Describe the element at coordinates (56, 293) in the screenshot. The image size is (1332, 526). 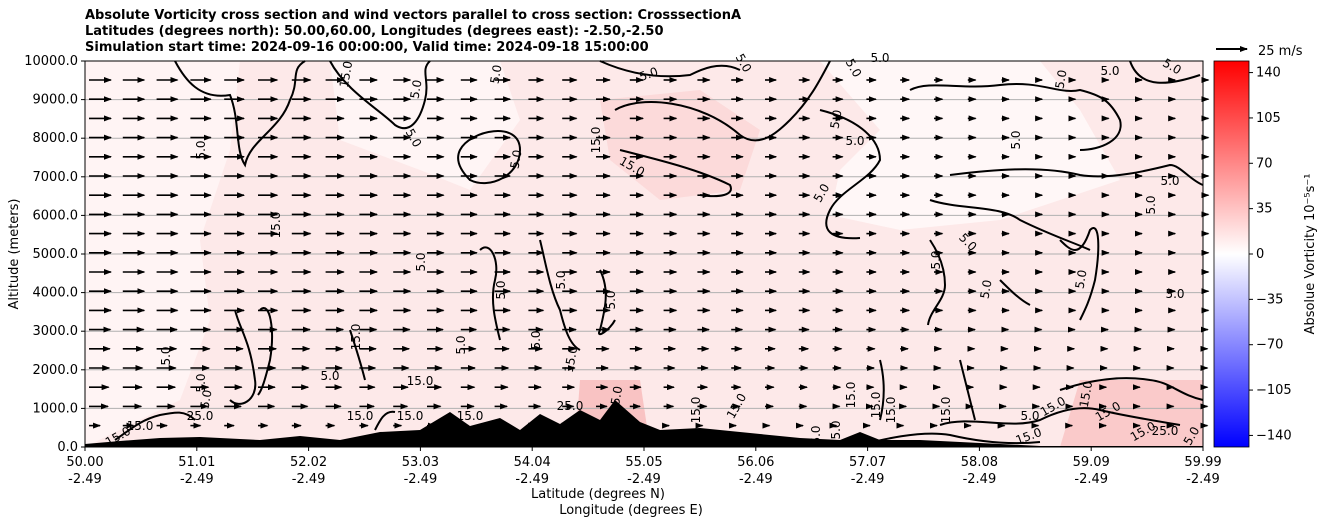
I see `y-tick-label: 4000.0` at that location.